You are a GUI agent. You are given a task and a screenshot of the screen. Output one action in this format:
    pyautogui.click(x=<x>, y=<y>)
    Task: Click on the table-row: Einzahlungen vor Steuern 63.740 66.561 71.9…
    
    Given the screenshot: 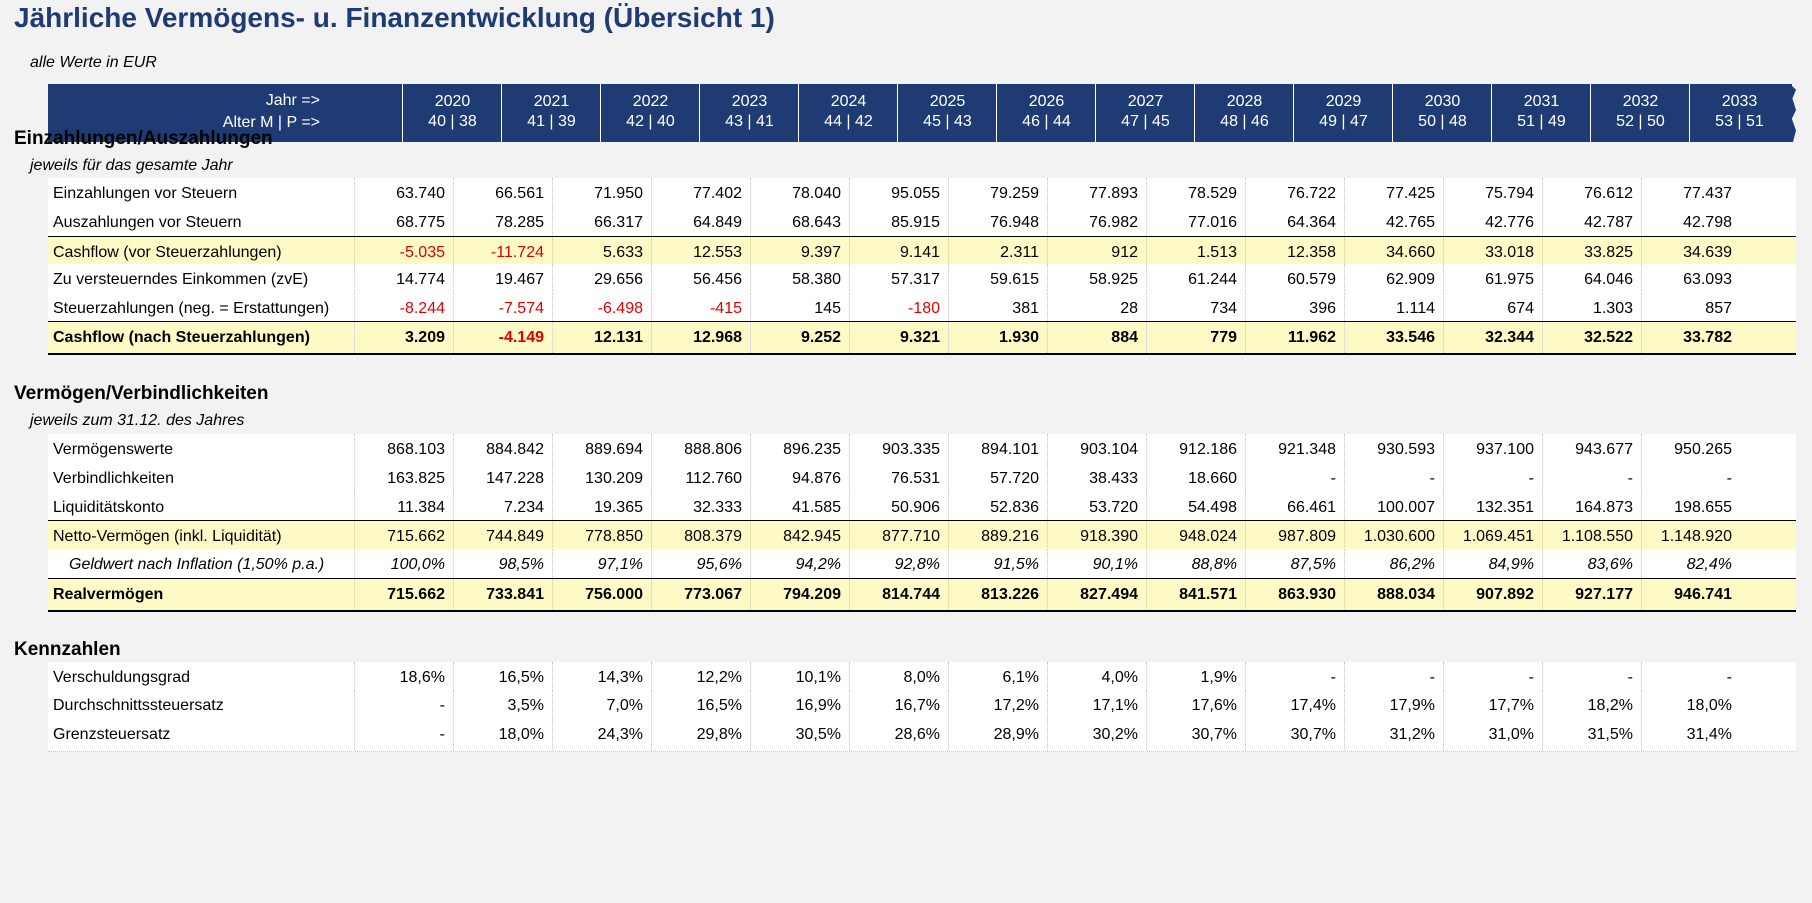 What is the action you would take?
    pyautogui.click(x=922, y=194)
    